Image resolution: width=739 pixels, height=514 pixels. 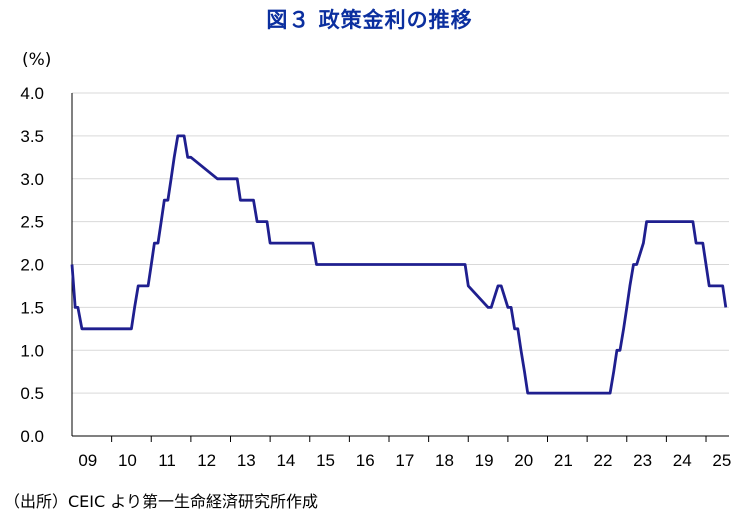 I want to click on x-tick-label: 11, so click(x=167, y=460).